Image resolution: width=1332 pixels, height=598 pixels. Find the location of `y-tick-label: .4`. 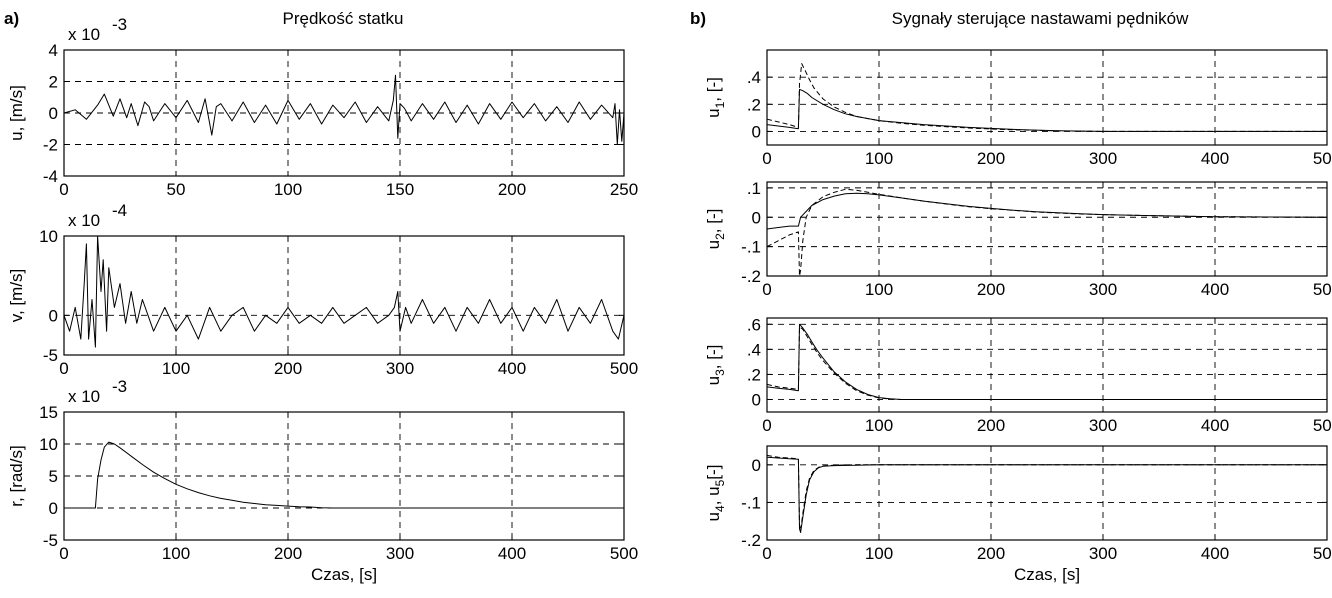

y-tick-label: .4 is located at coordinates (754, 349).